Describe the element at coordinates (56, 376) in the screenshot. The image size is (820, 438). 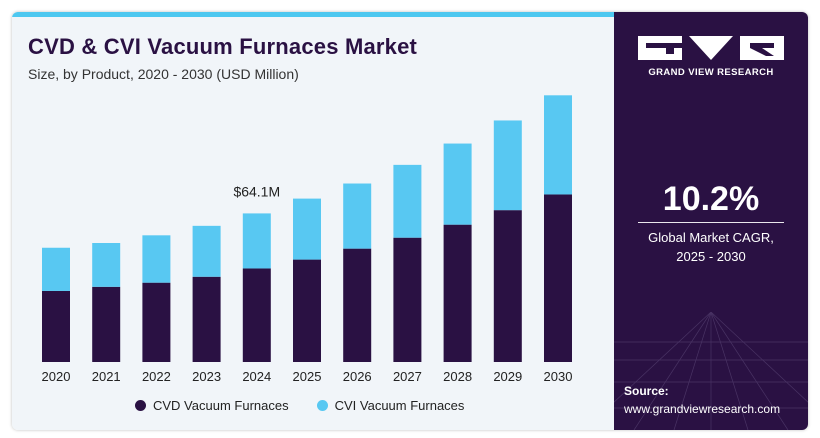
I see `x-tick-label-2020: 2020` at that location.